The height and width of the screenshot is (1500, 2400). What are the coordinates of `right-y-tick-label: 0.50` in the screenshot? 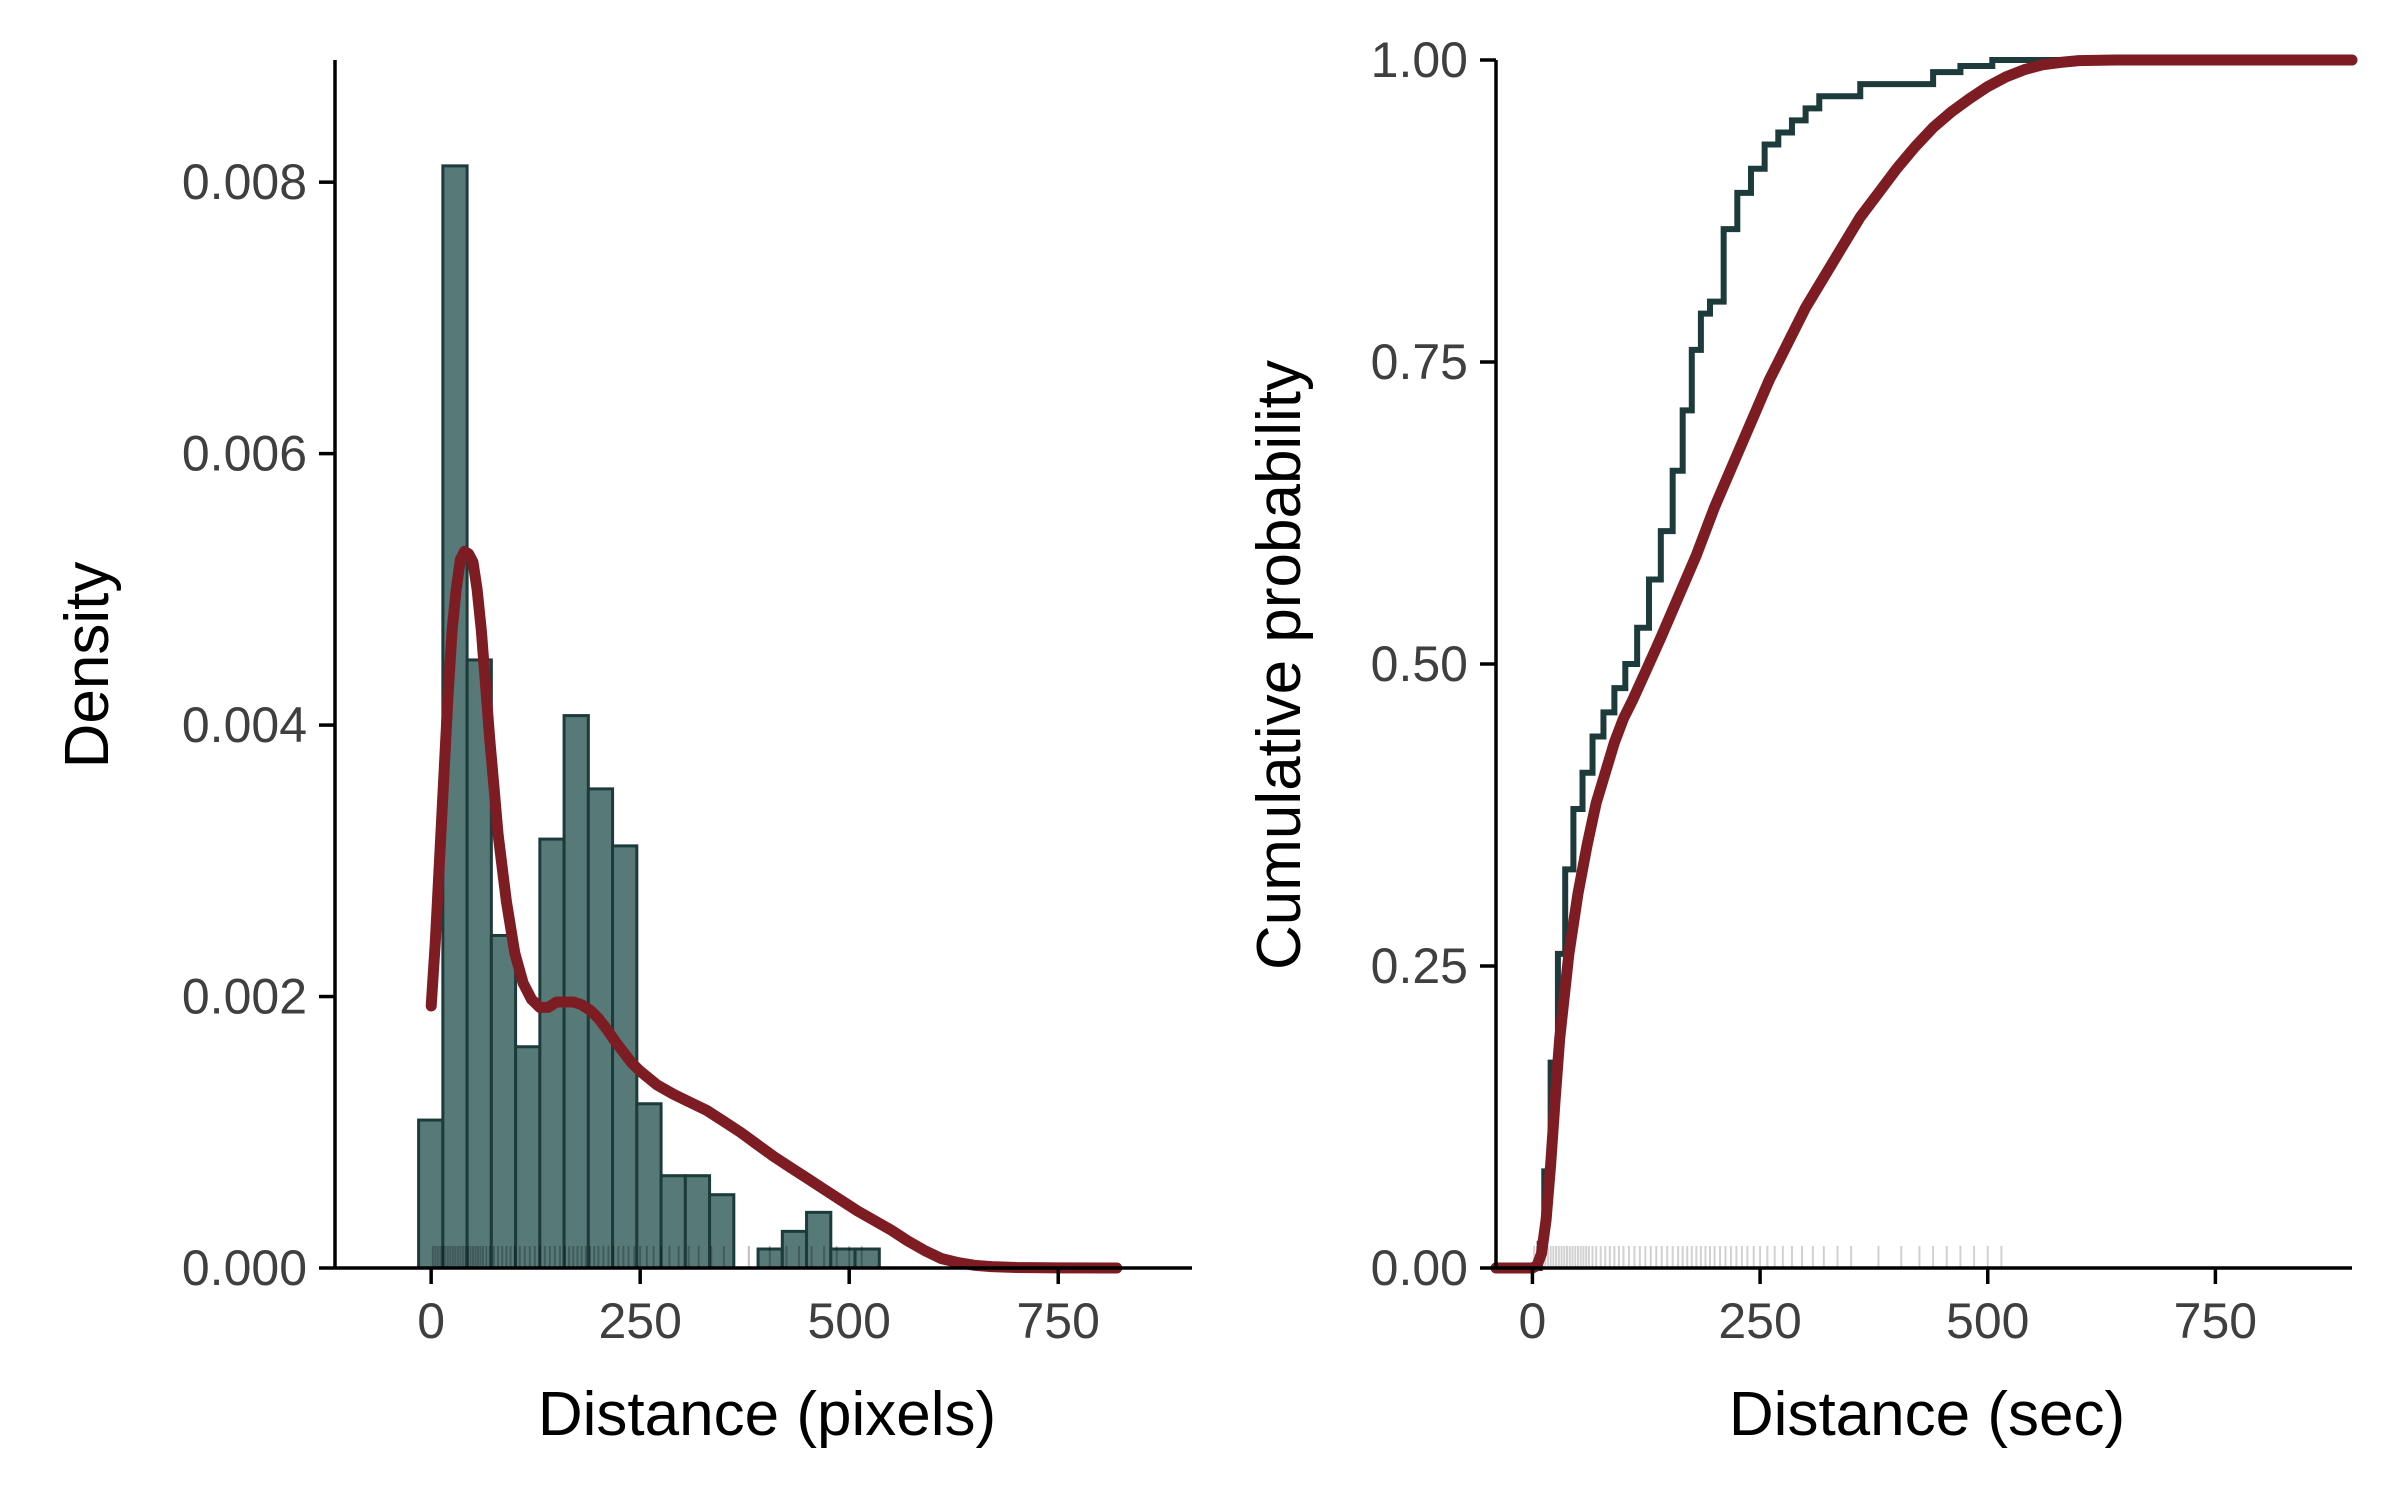 It's located at (1419, 664).